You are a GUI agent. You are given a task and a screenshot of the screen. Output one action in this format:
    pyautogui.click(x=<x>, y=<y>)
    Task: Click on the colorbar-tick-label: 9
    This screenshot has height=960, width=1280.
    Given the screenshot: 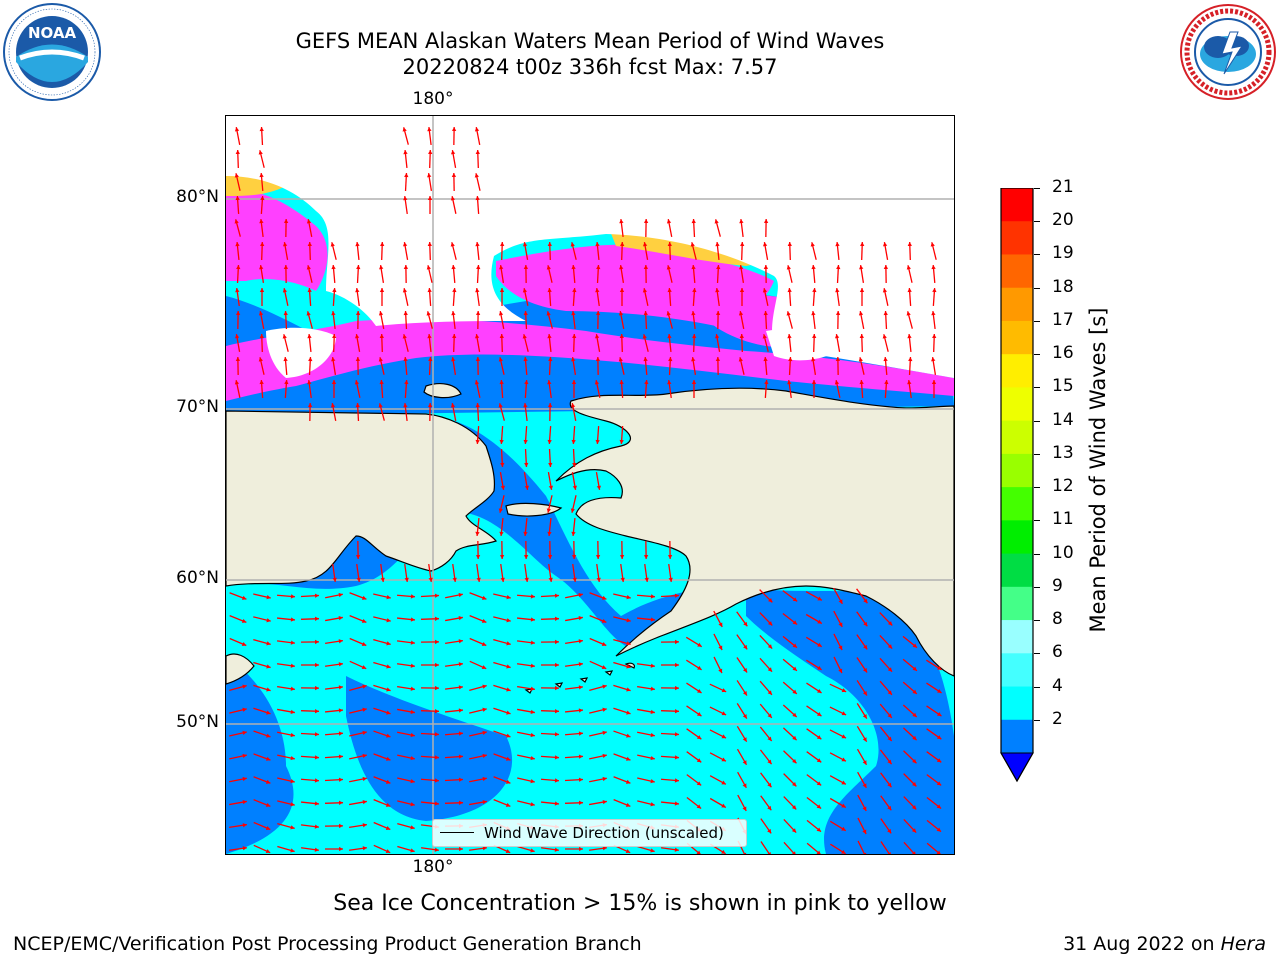 What is the action you would take?
    pyautogui.click(x=1057, y=585)
    